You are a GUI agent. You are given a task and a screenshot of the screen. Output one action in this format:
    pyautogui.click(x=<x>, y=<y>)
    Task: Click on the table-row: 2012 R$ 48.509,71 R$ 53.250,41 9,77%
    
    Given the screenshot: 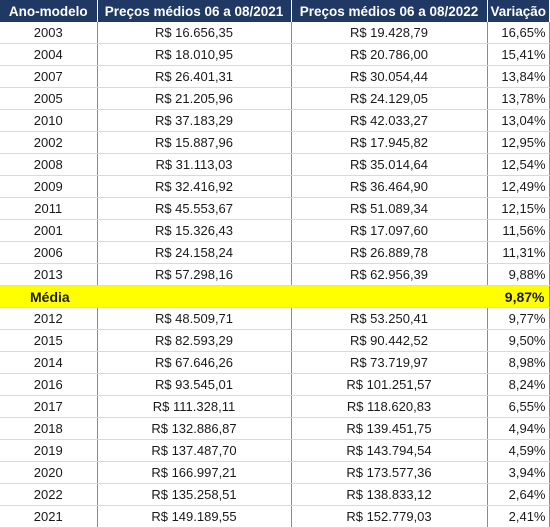 What is the action you would take?
    pyautogui.click(x=275, y=318)
    